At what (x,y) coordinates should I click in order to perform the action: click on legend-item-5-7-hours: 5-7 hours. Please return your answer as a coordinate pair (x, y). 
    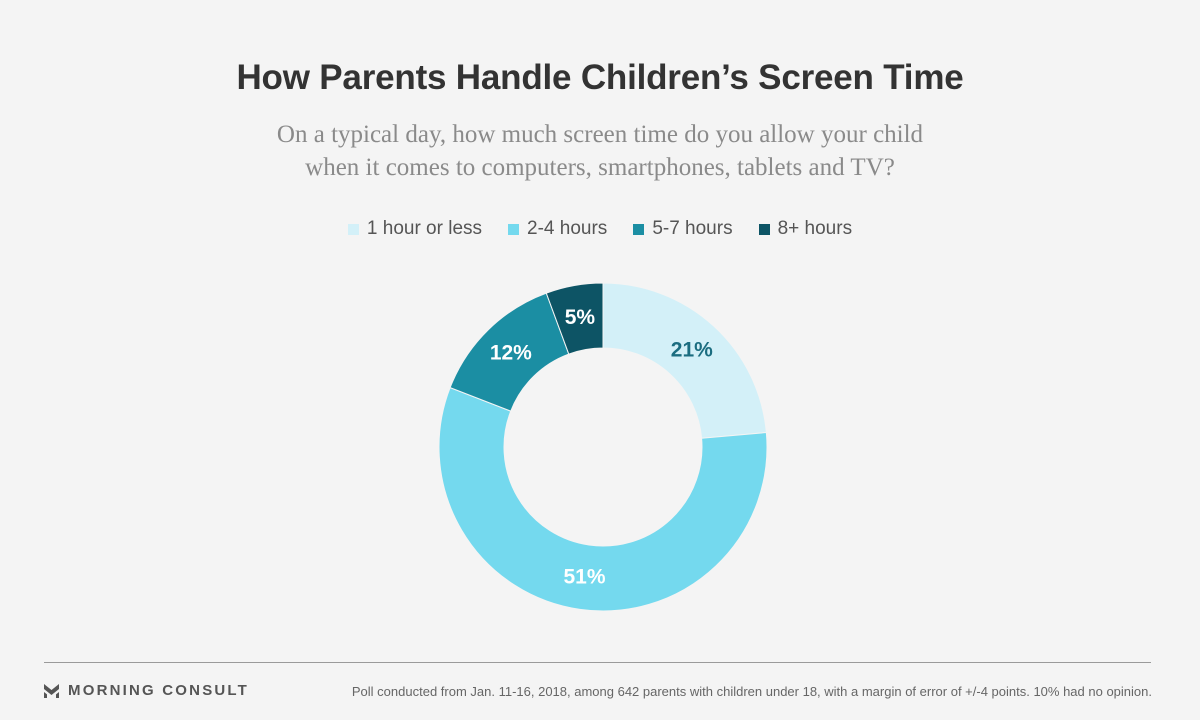
    Looking at the image, I should click on (683, 229).